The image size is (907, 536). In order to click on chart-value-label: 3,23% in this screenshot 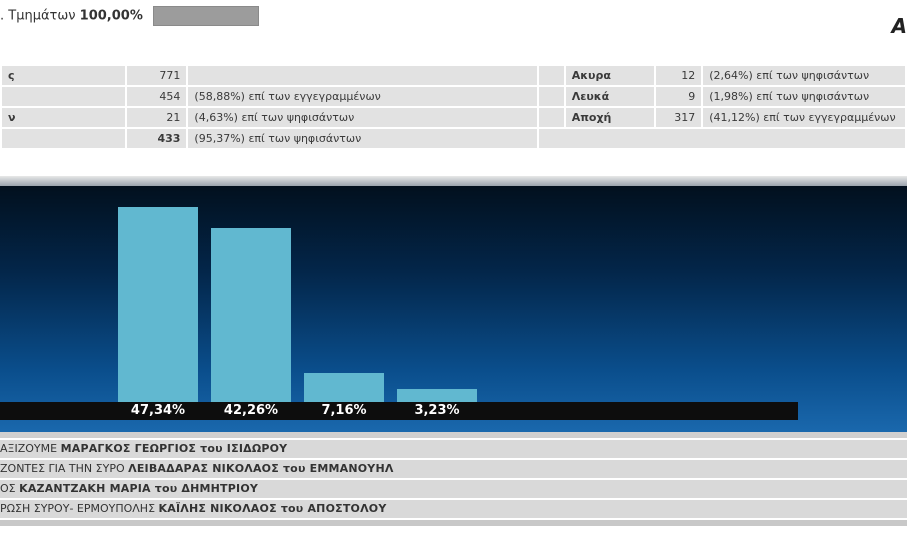, I will do `click(437, 410)`.